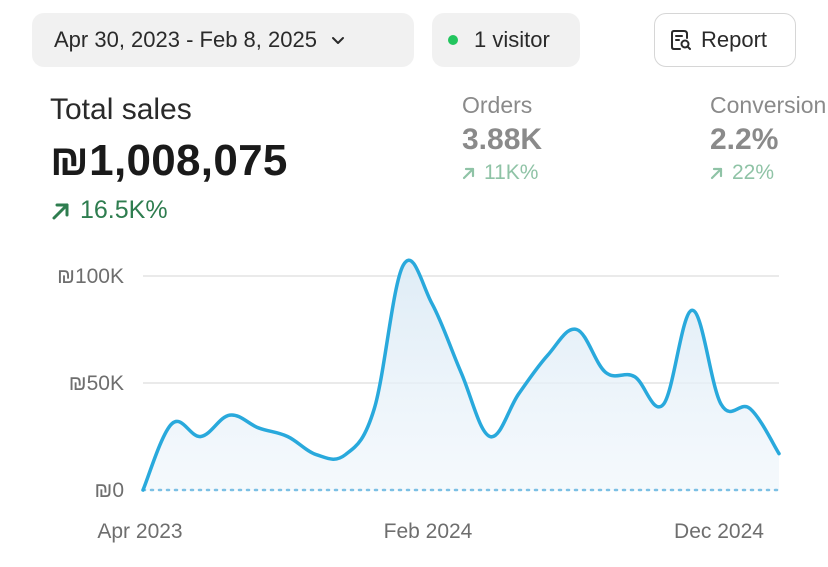 The width and height of the screenshot is (828, 567). What do you see at coordinates (185, 39) in the screenshot?
I see `date-range-label: Apr 30, 2023 - Feb 8, 2025` at bounding box center [185, 39].